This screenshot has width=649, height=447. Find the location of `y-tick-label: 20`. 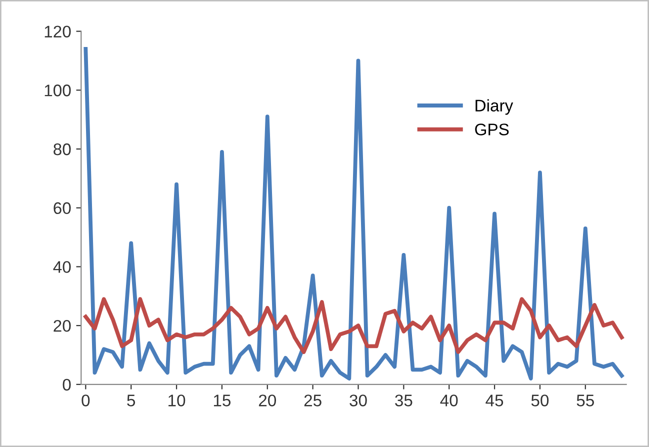

y-tick-label: 20 is located at coordinates (62, 326).